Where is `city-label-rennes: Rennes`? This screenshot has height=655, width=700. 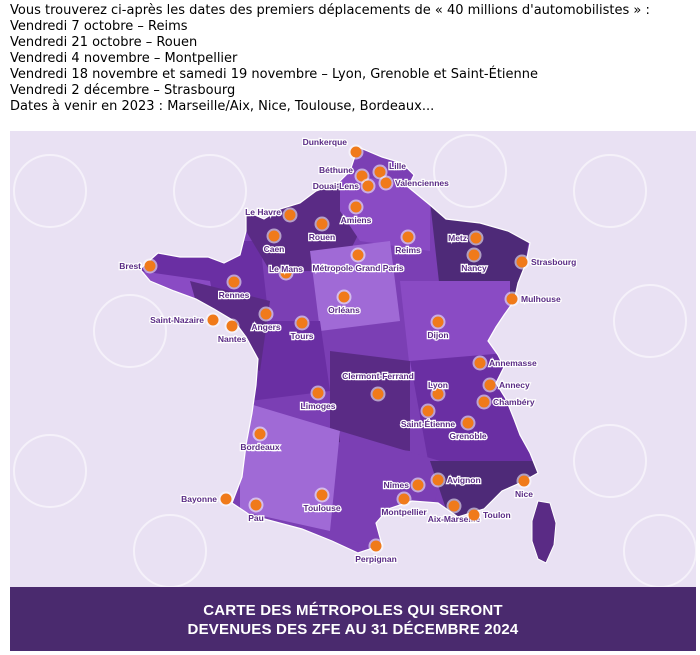 city-label-rennes: Rennes is located at coordinates (234, 295).